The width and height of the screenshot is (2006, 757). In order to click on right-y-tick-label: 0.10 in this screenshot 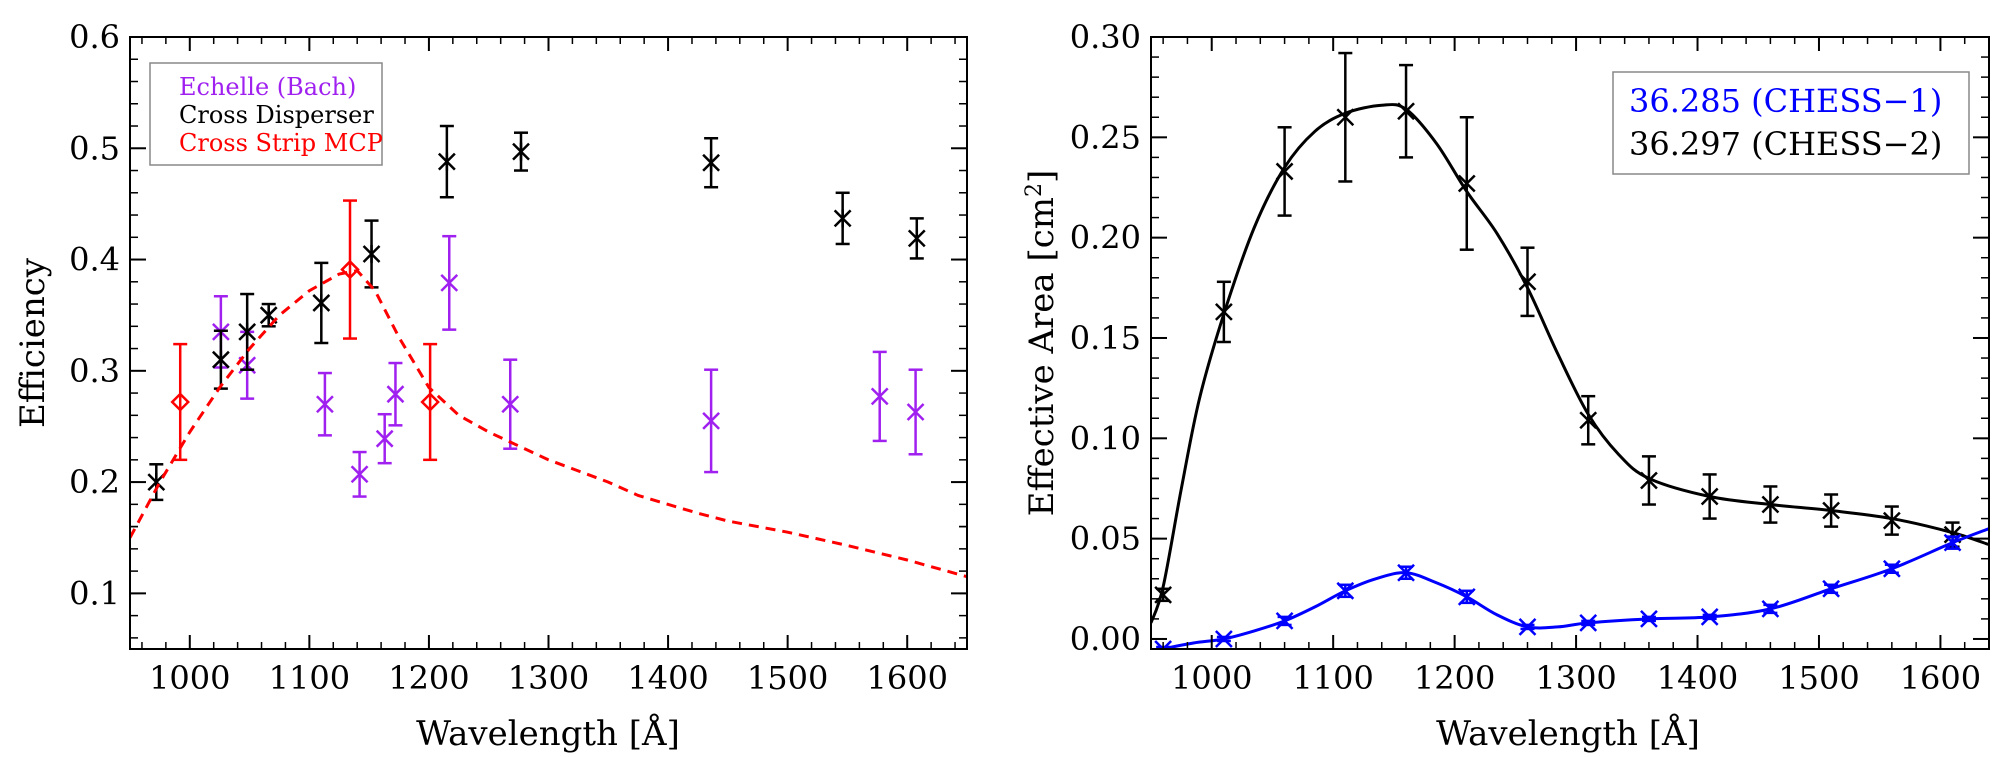, I will do `click(1105, 438)`.